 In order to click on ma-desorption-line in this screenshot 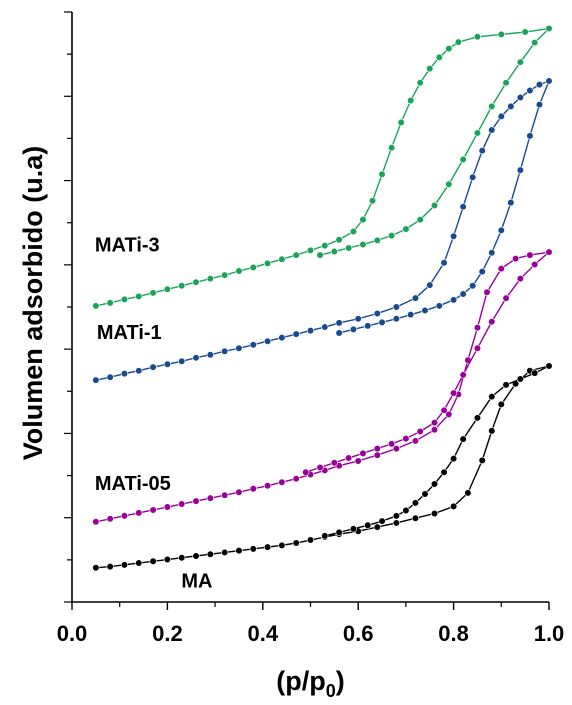, I will do `click(437, 451)`.